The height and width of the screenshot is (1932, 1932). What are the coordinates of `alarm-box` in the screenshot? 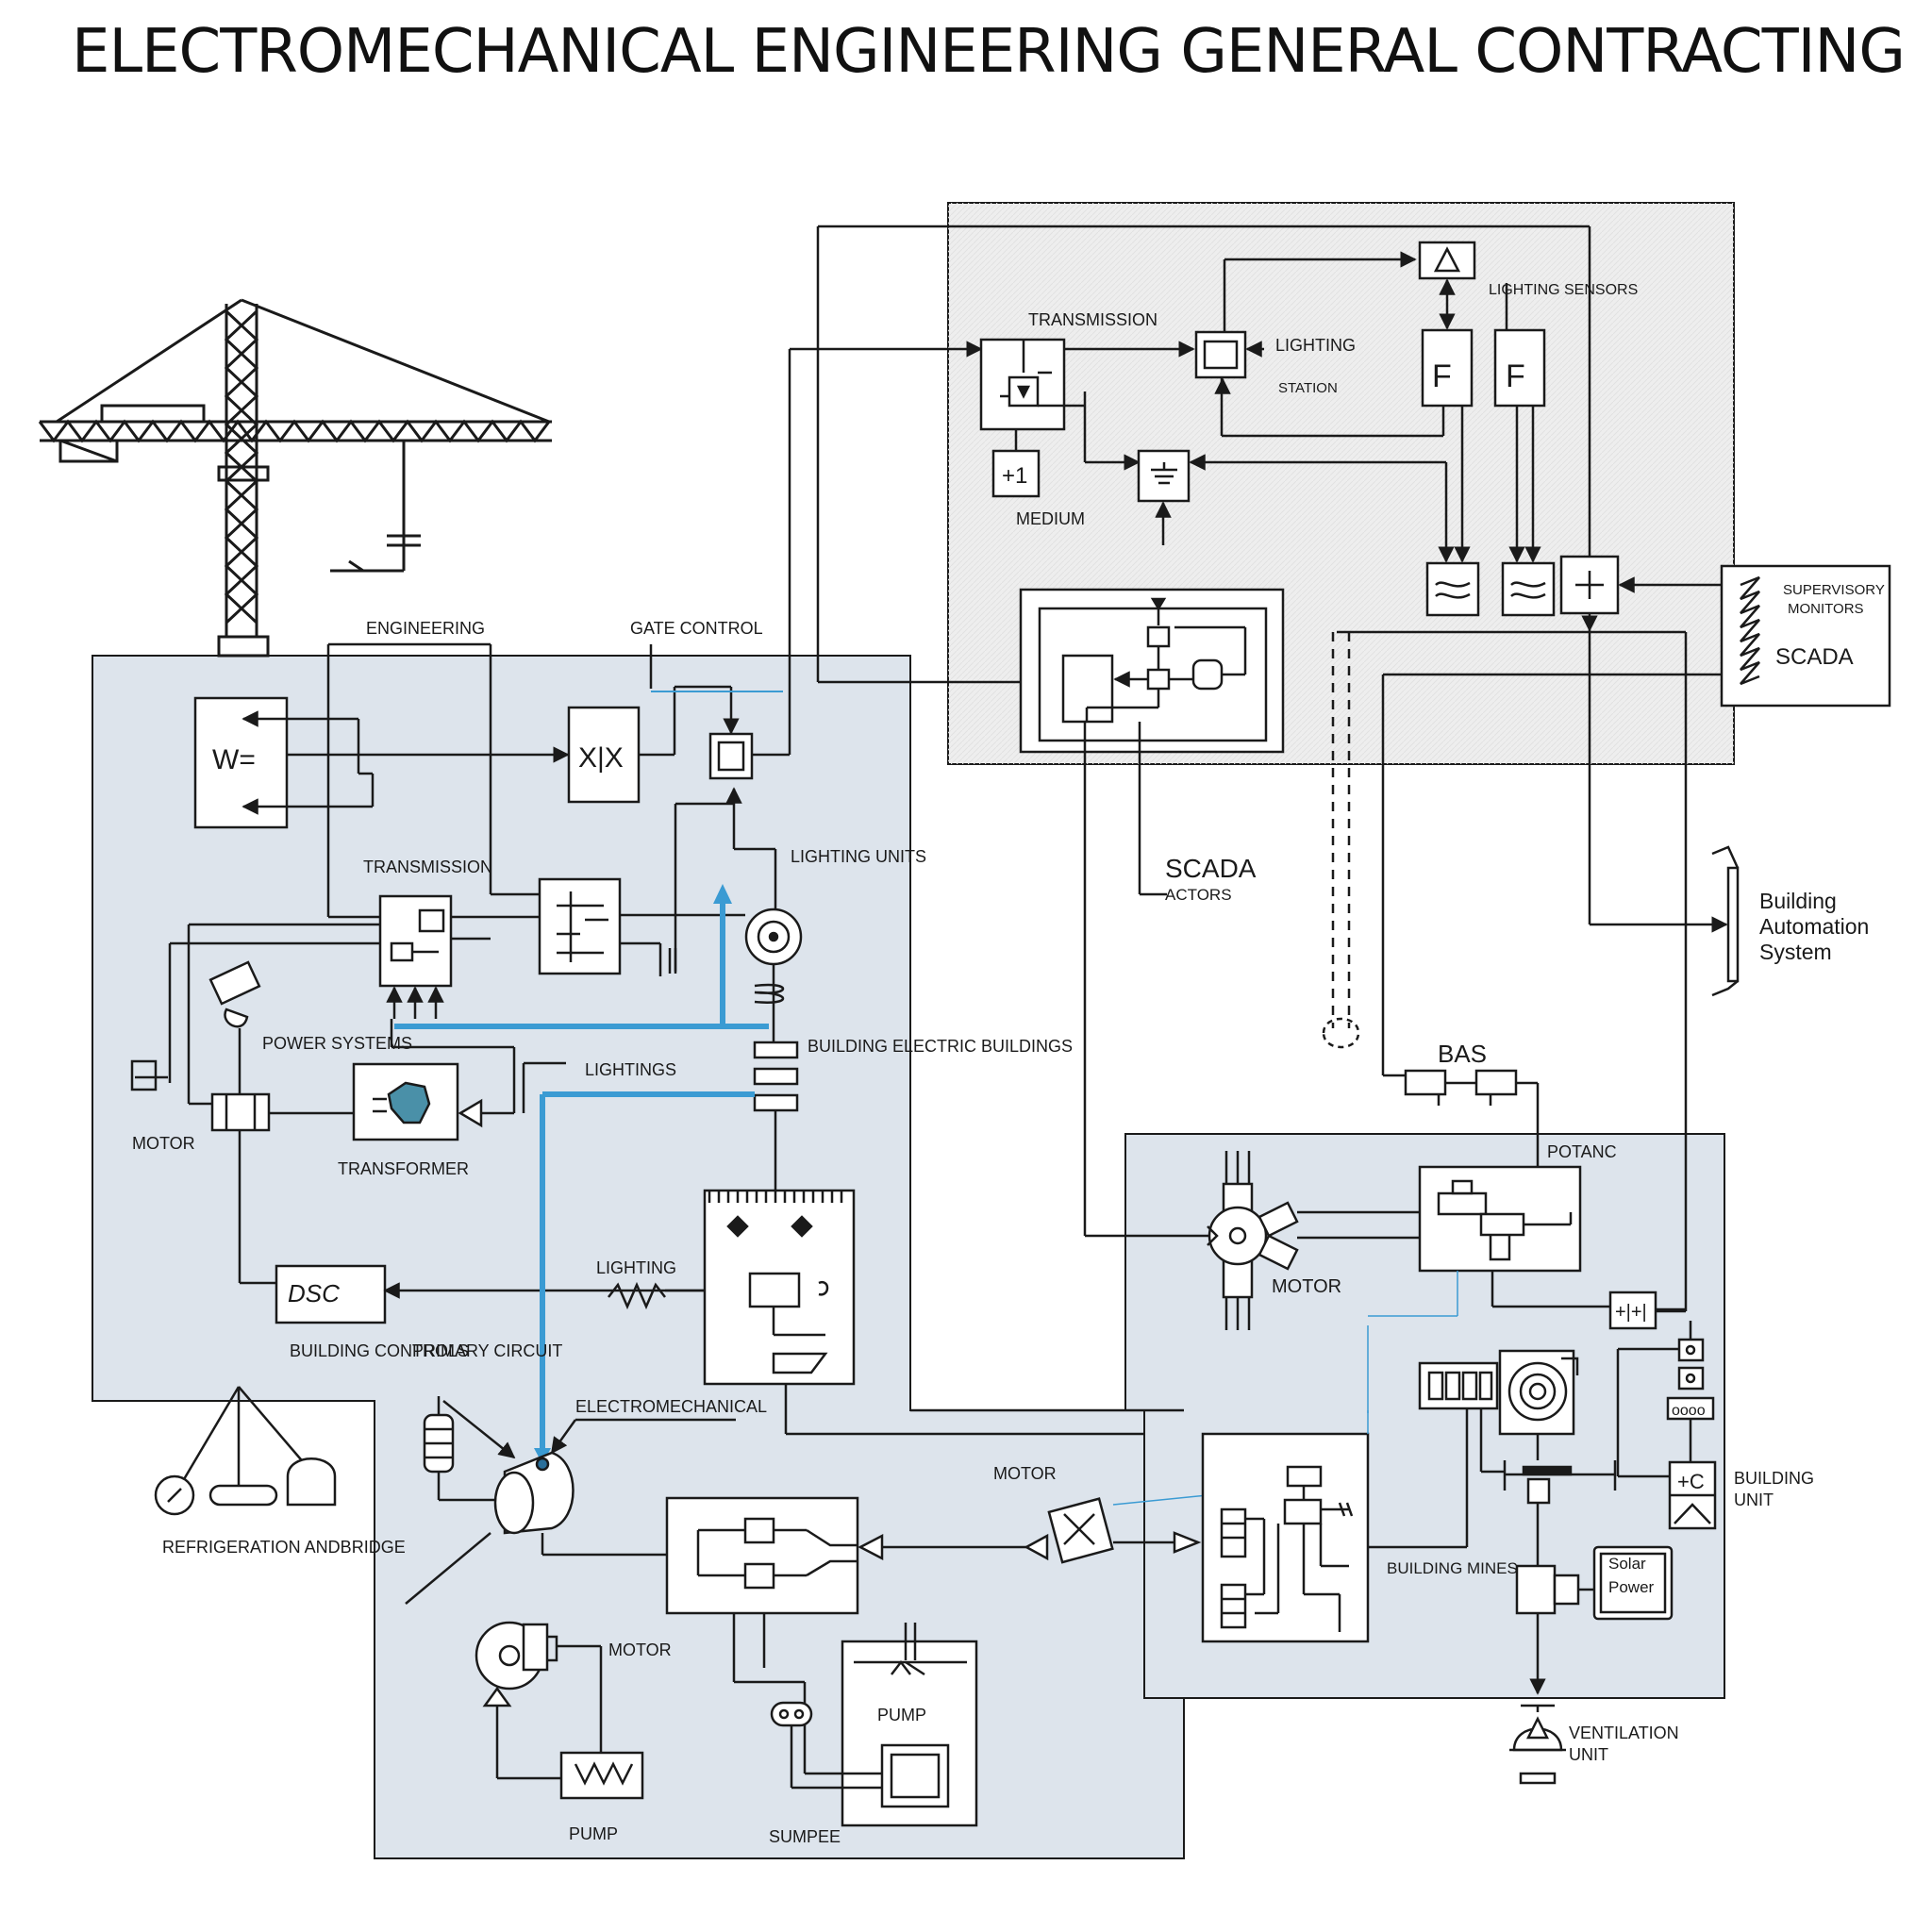 It's located at (1447, 260).